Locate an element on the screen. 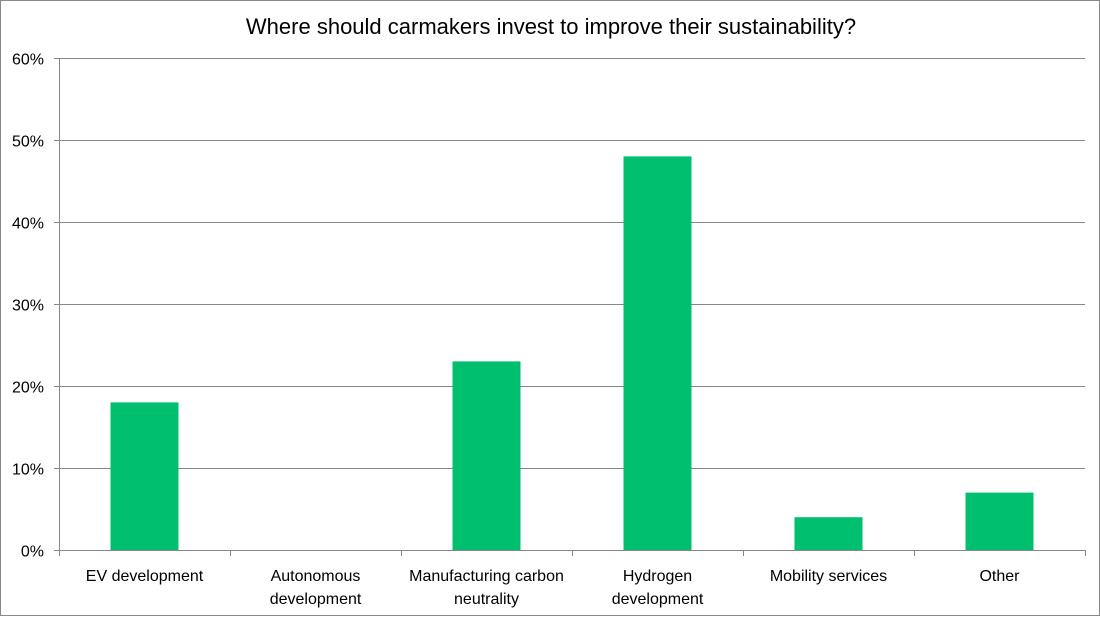  y-tick-label: 0% is located at coordinates (32, 552).